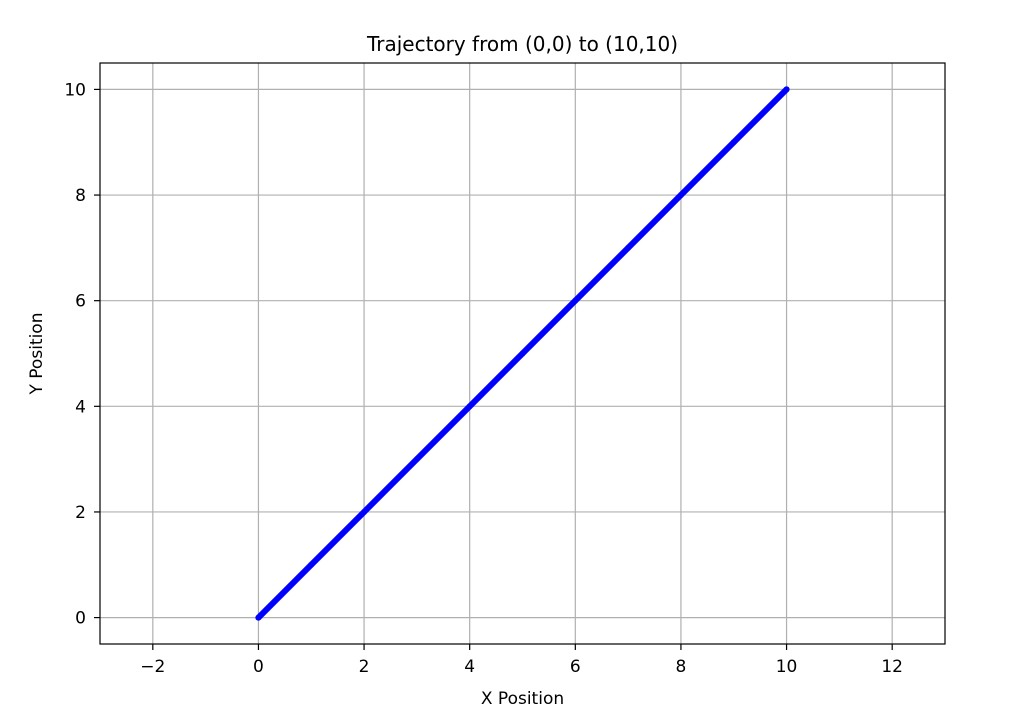 The height and width of the screenshot is (723, 1036). What do you see at coordinates (258, 667) in the screenshot?
I see `x-tick-label: 0` at bounding box center [258, 667].